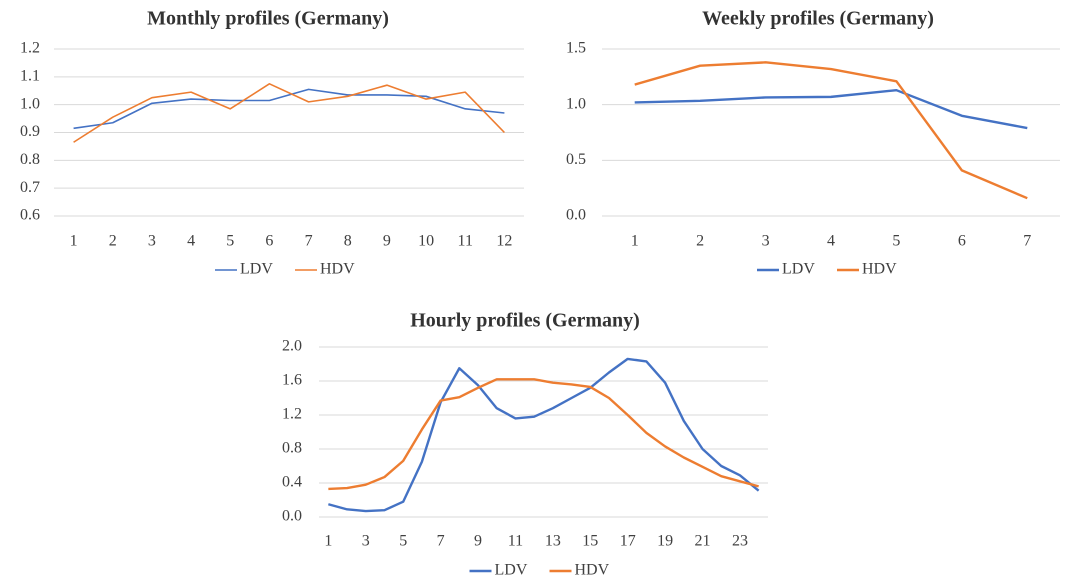 The width and height of the screenshot is (1067, 581). Describe the element at coordinates (30, 187) in the screenshot. I see `y-tick-label: 0.7` at that location.